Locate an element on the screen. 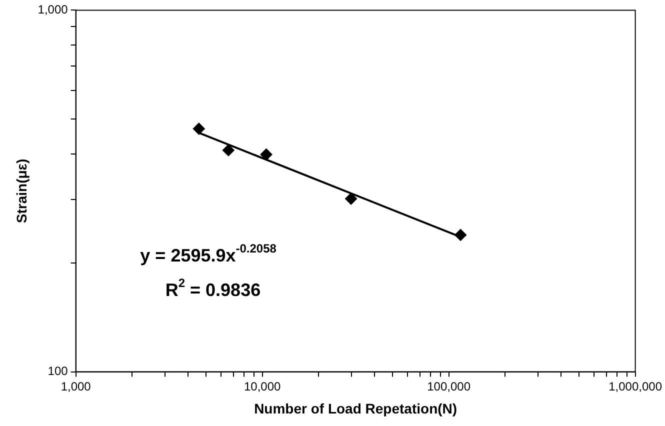 The width and height of the screenshot is (665, 426). x-tick-label: 1,000 is located at coordinates (76, 386).